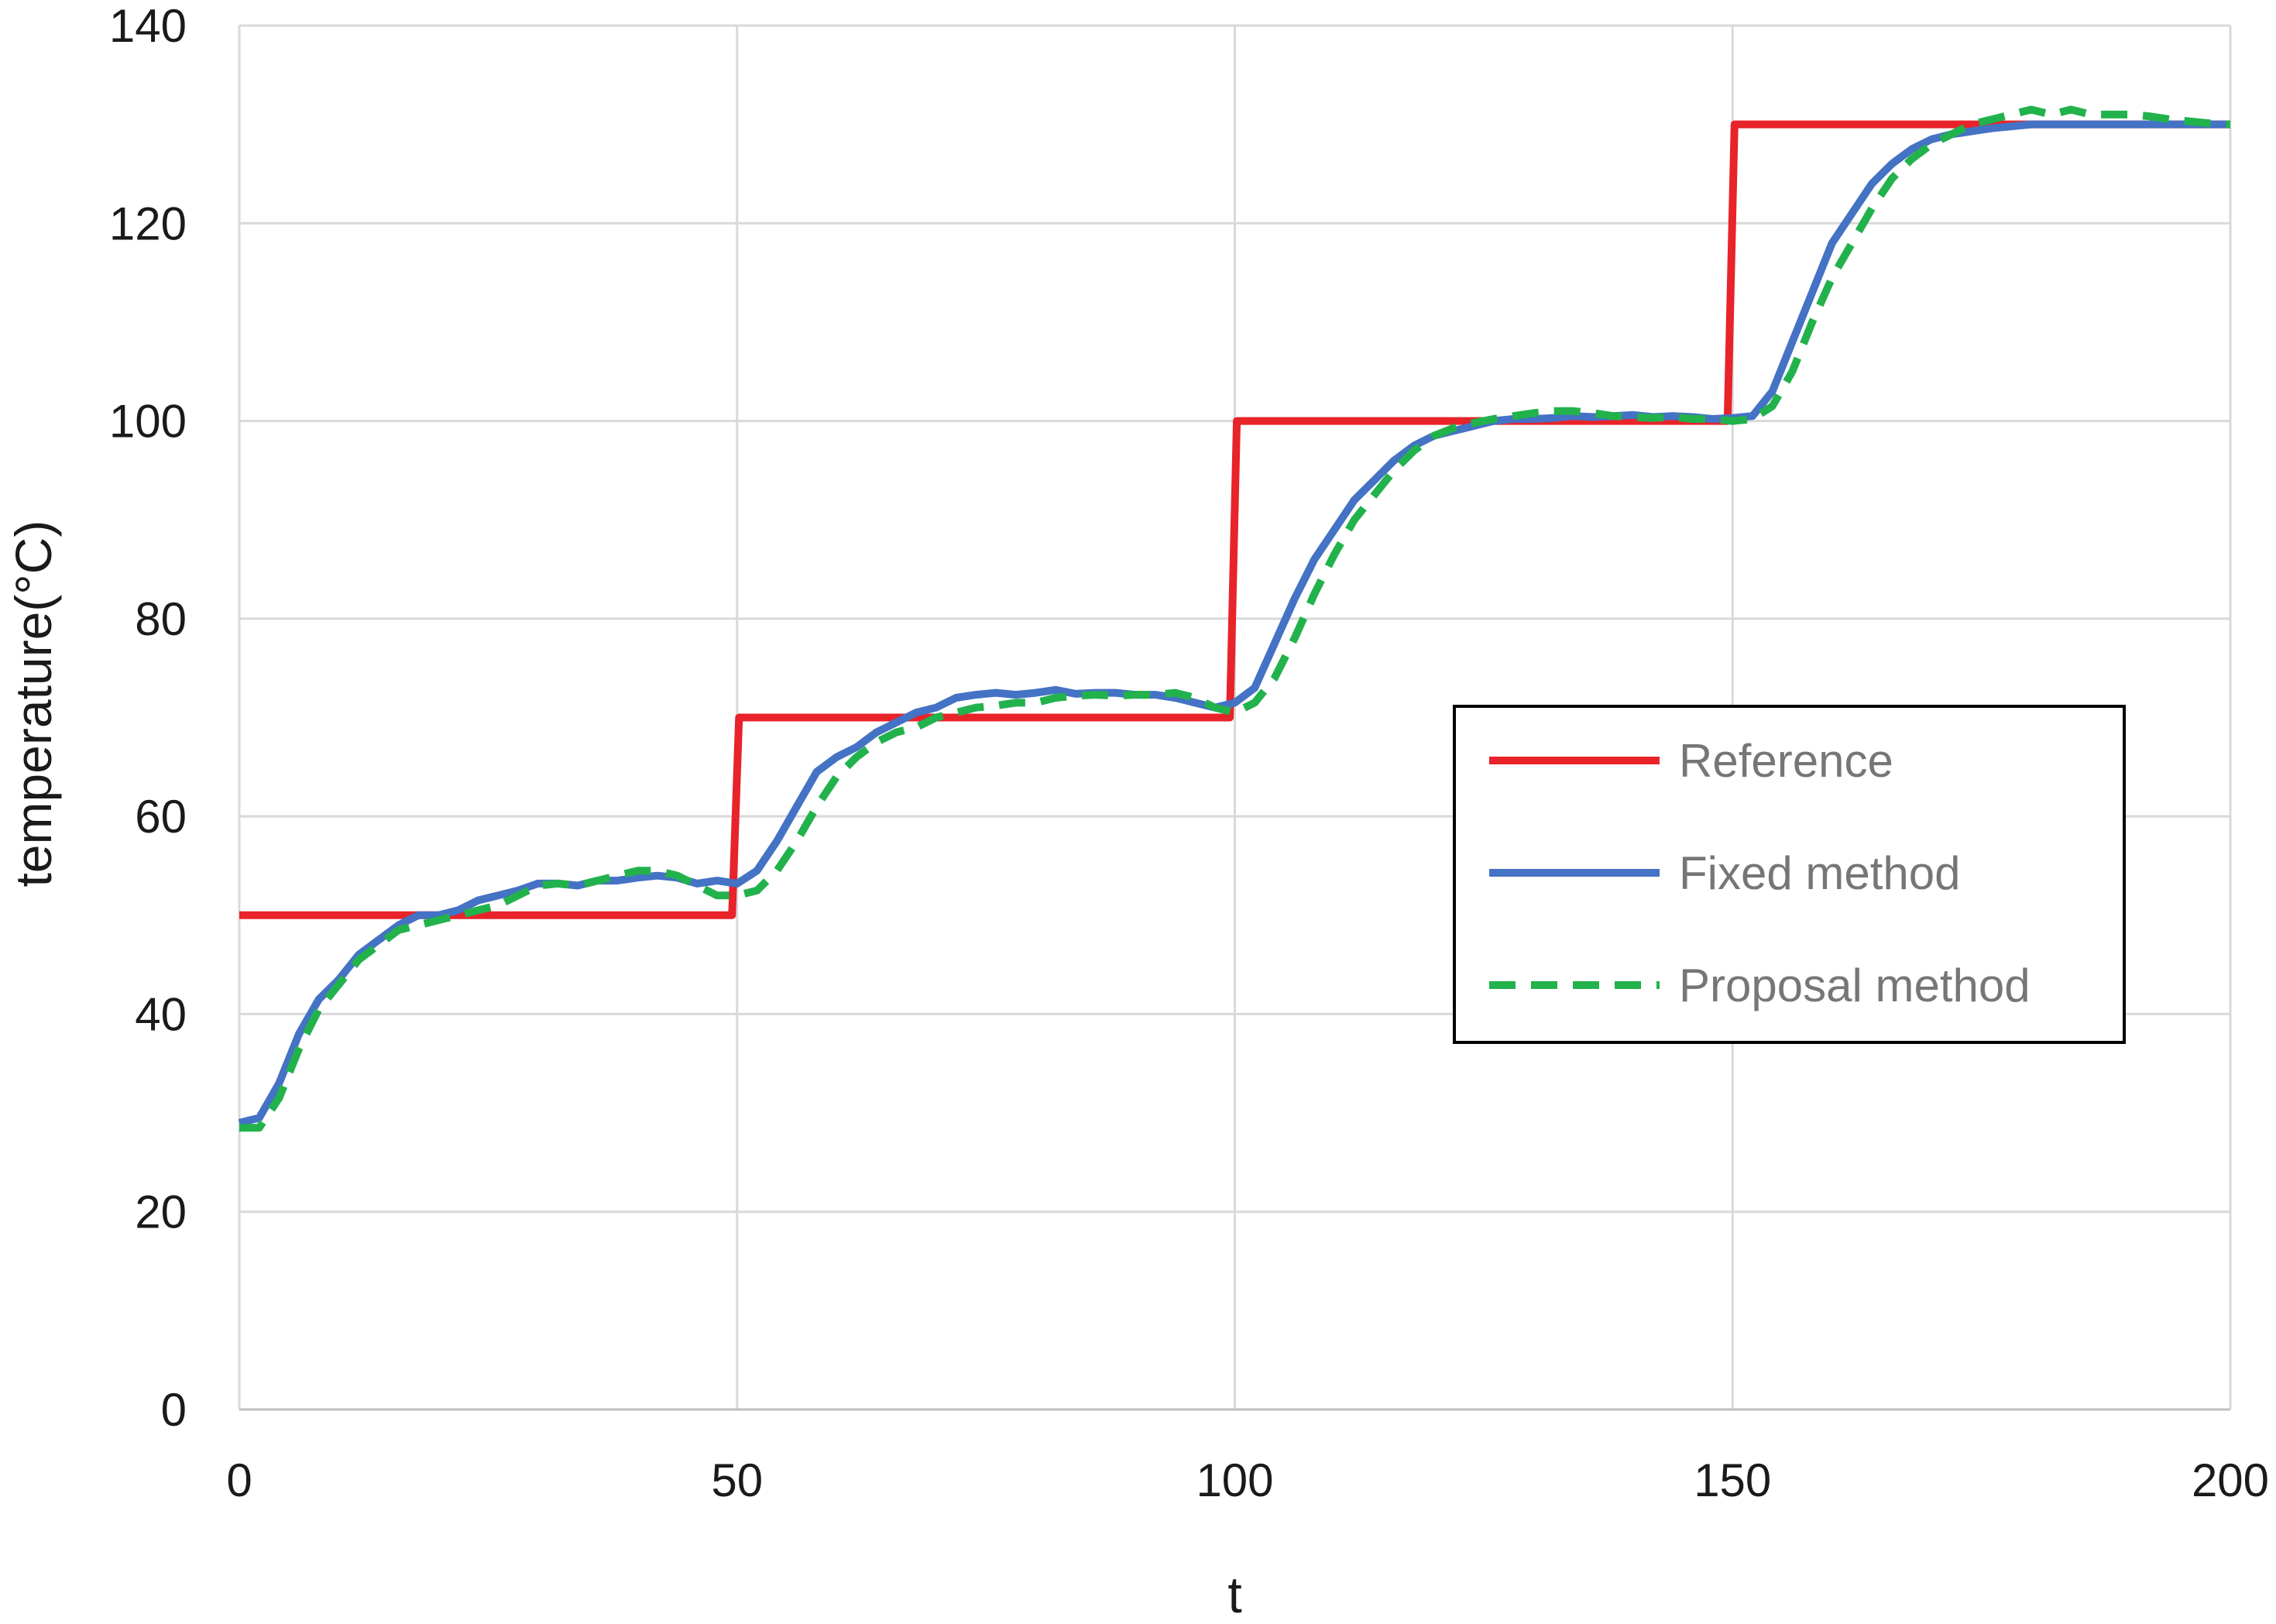 Image resolution: width=2276 pixels, height=1624 pixels. I want to click on x-tick-label: 50, so click(737, 1480).